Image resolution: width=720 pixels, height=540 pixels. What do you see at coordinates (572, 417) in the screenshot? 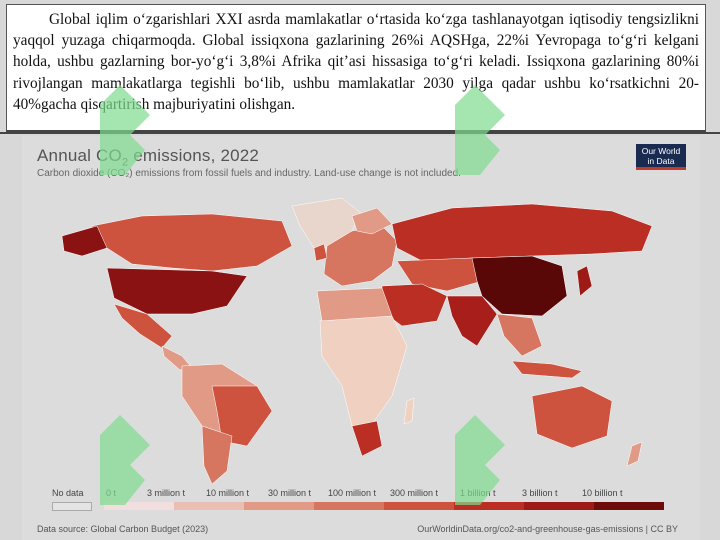
I see `australia` at bounding box center [572, 417].